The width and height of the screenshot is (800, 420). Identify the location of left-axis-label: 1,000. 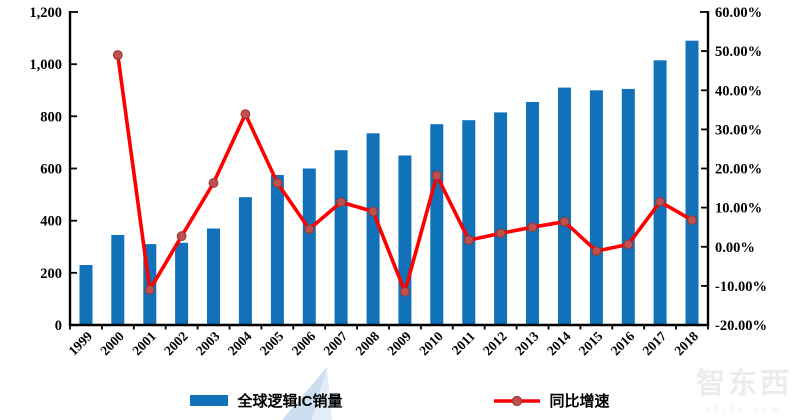
(45, 65).